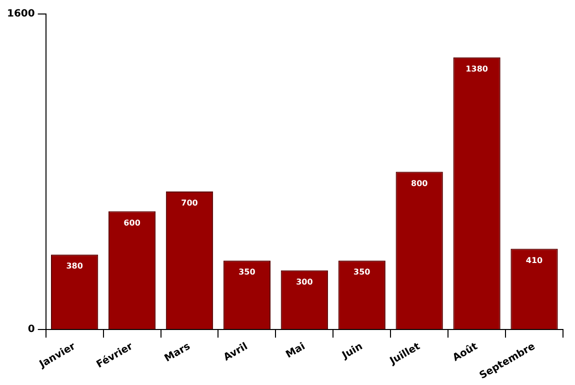  What do you see at coordinates (352, 351) in the screenshot?
I see `x-tick-label: Juin` at bounding box center [352, 351].